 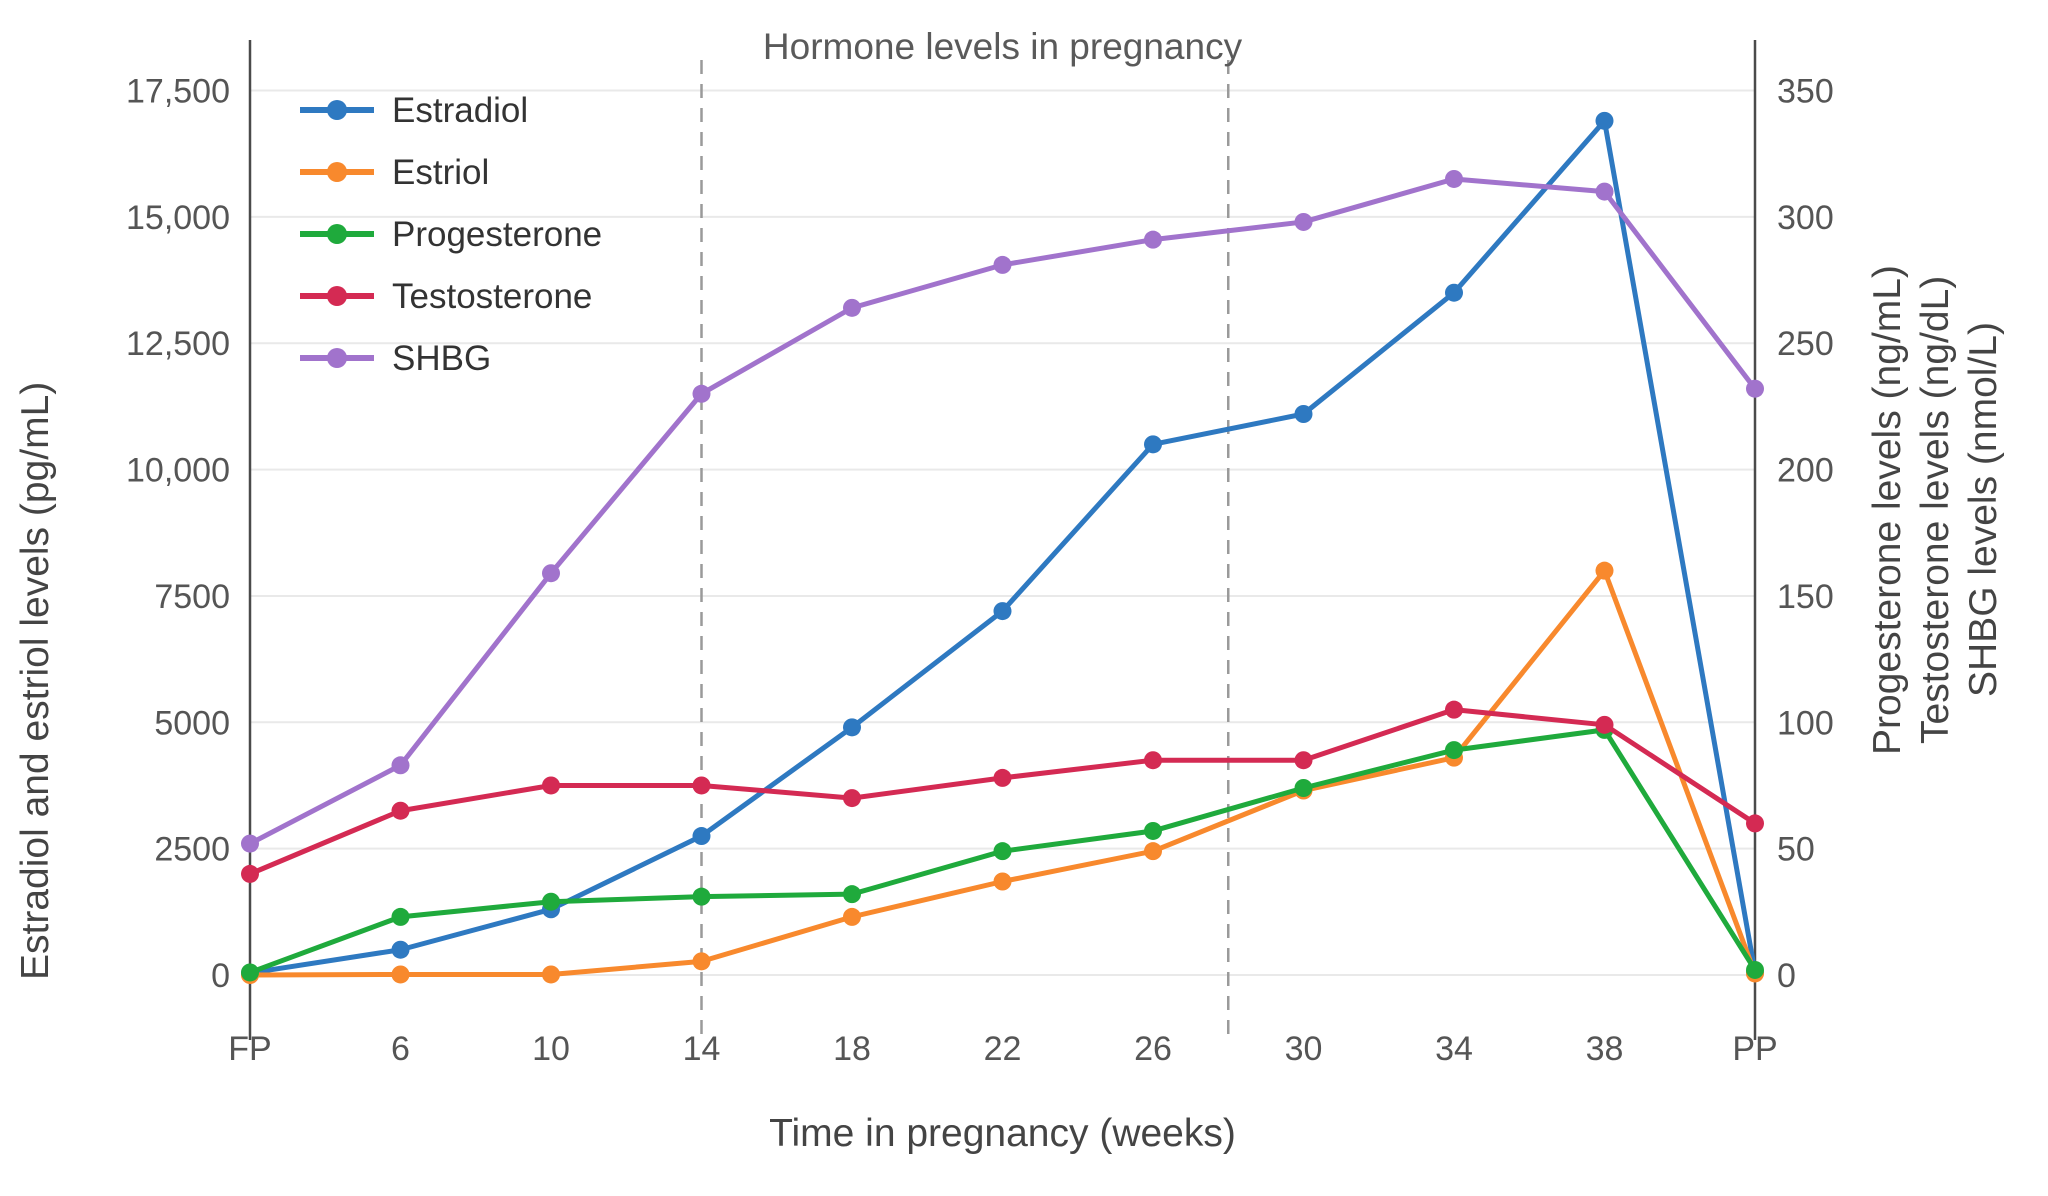 I want to click on legend-label: Estriol, so click(x=440, y=172).